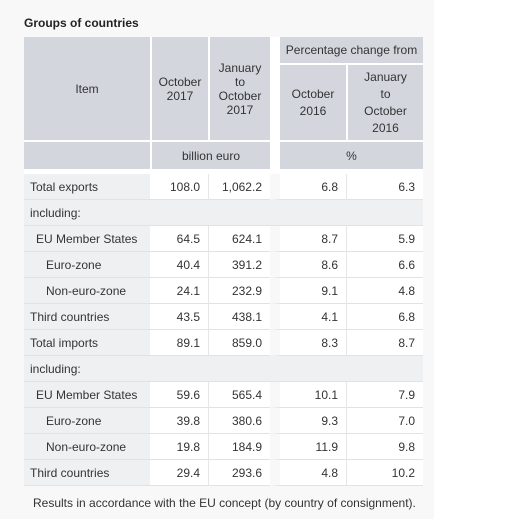  Describe the element at coordinates (308, 447) in the screenshot. I see `value-change-october-2016: 11.9` at that location.